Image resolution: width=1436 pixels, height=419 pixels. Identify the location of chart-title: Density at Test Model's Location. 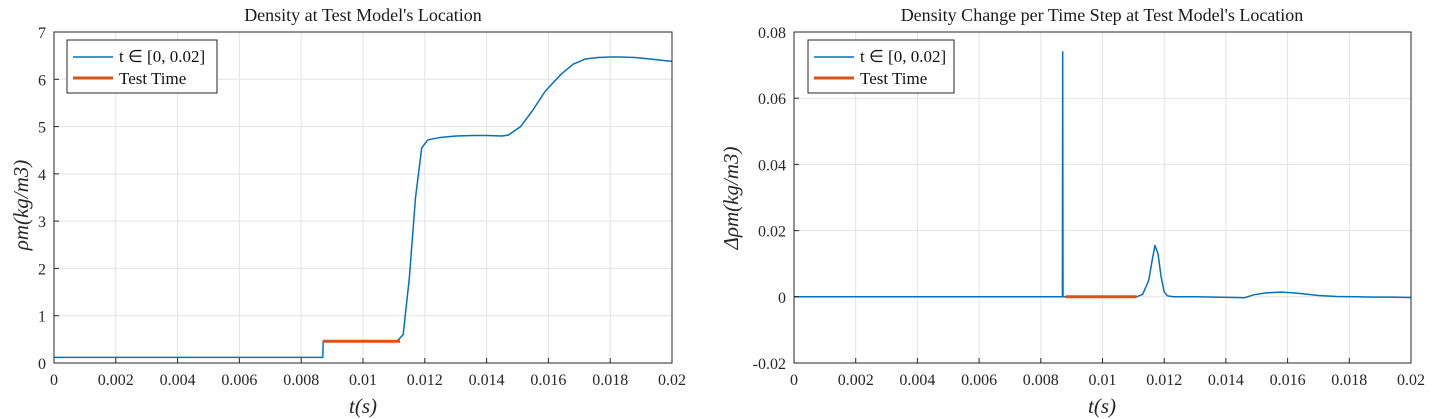
(363, 15).